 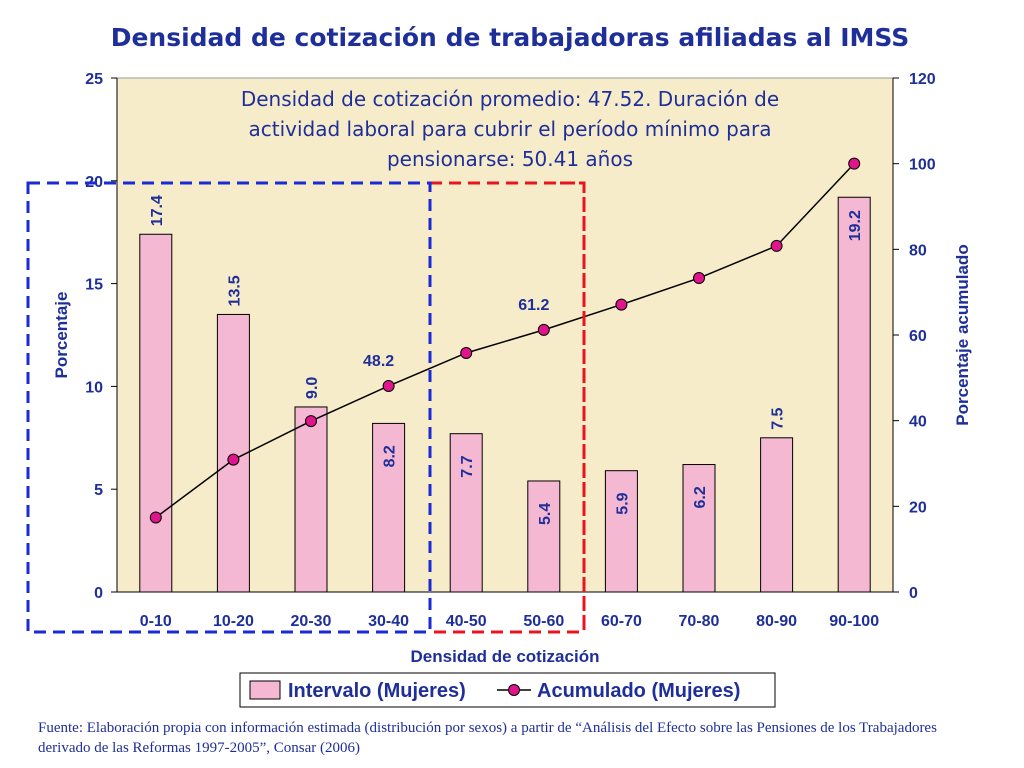 What do you see at coordinates (700, 497) in the screenshot?
I see `bar-data-label: 6.2` at bounding box center [700, 497].